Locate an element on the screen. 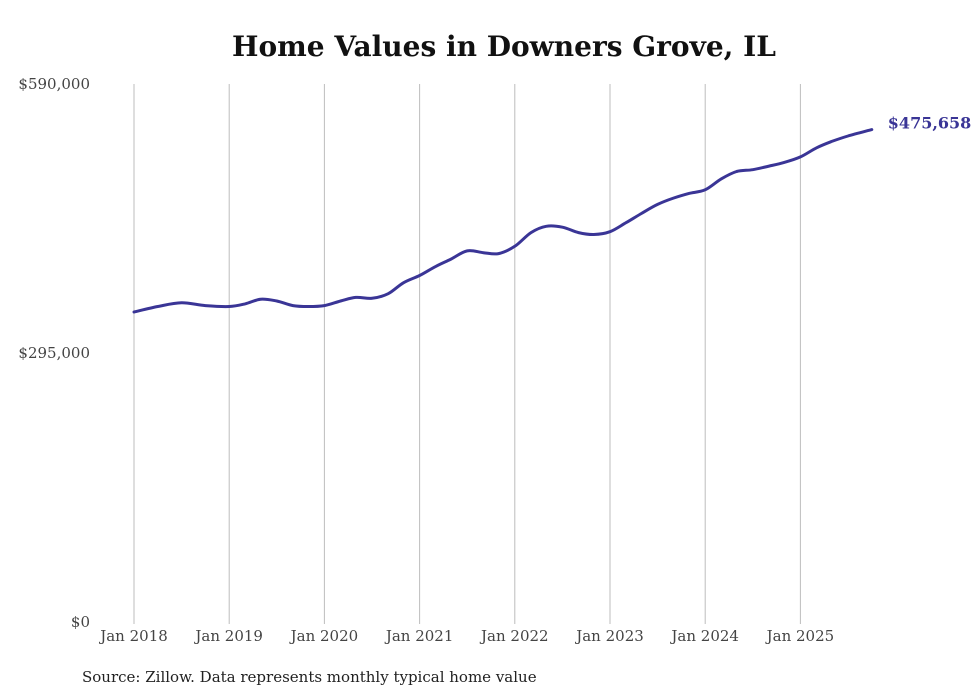  x-tick-label: Jan 2019 is located at coordinates (228, 636).